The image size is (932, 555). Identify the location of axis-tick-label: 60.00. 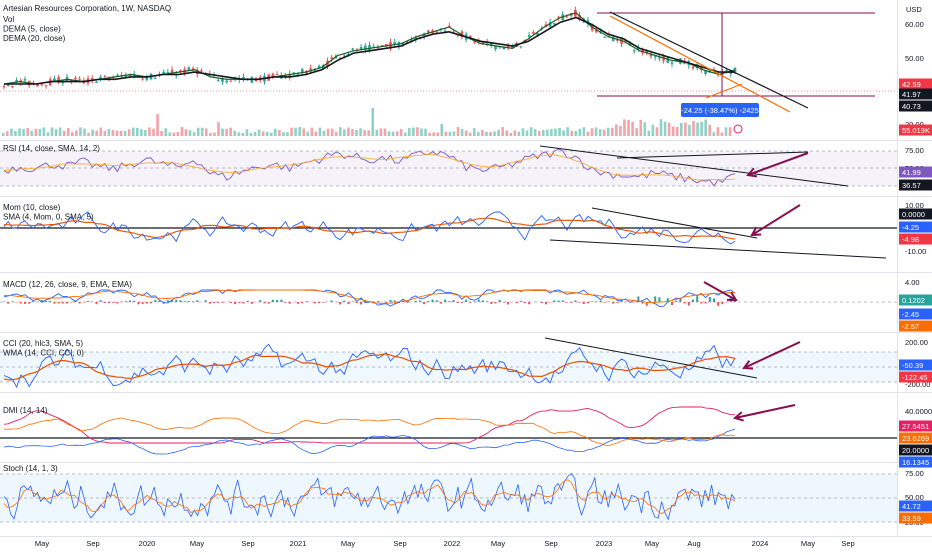
(914, 24).